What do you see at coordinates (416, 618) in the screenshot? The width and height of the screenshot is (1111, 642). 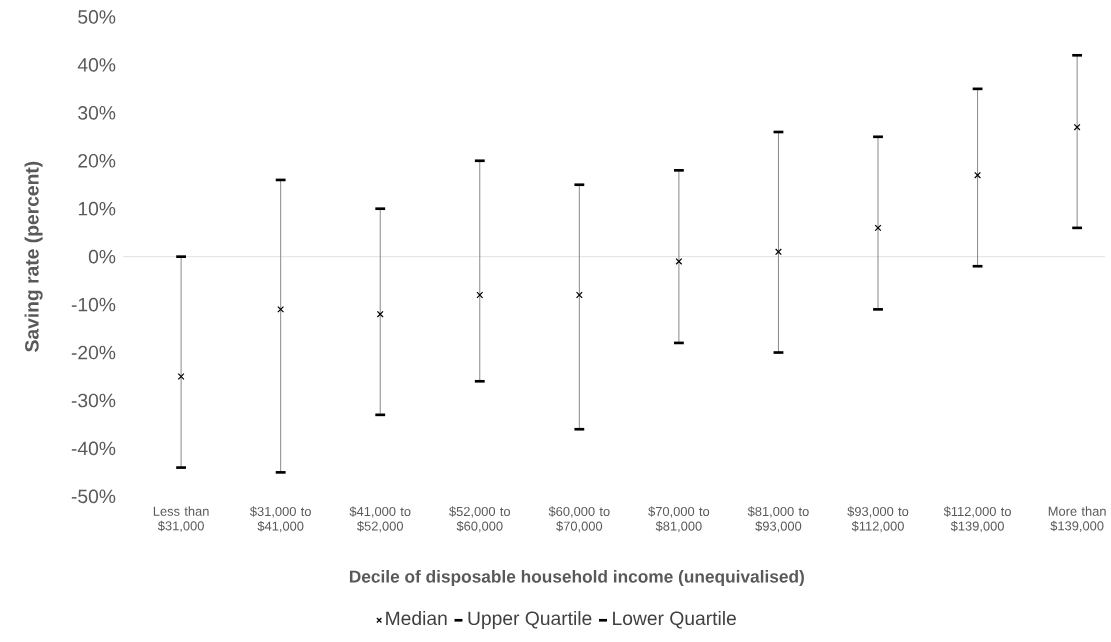 I see `legend-label: Median` at bounding box center [416, 618].